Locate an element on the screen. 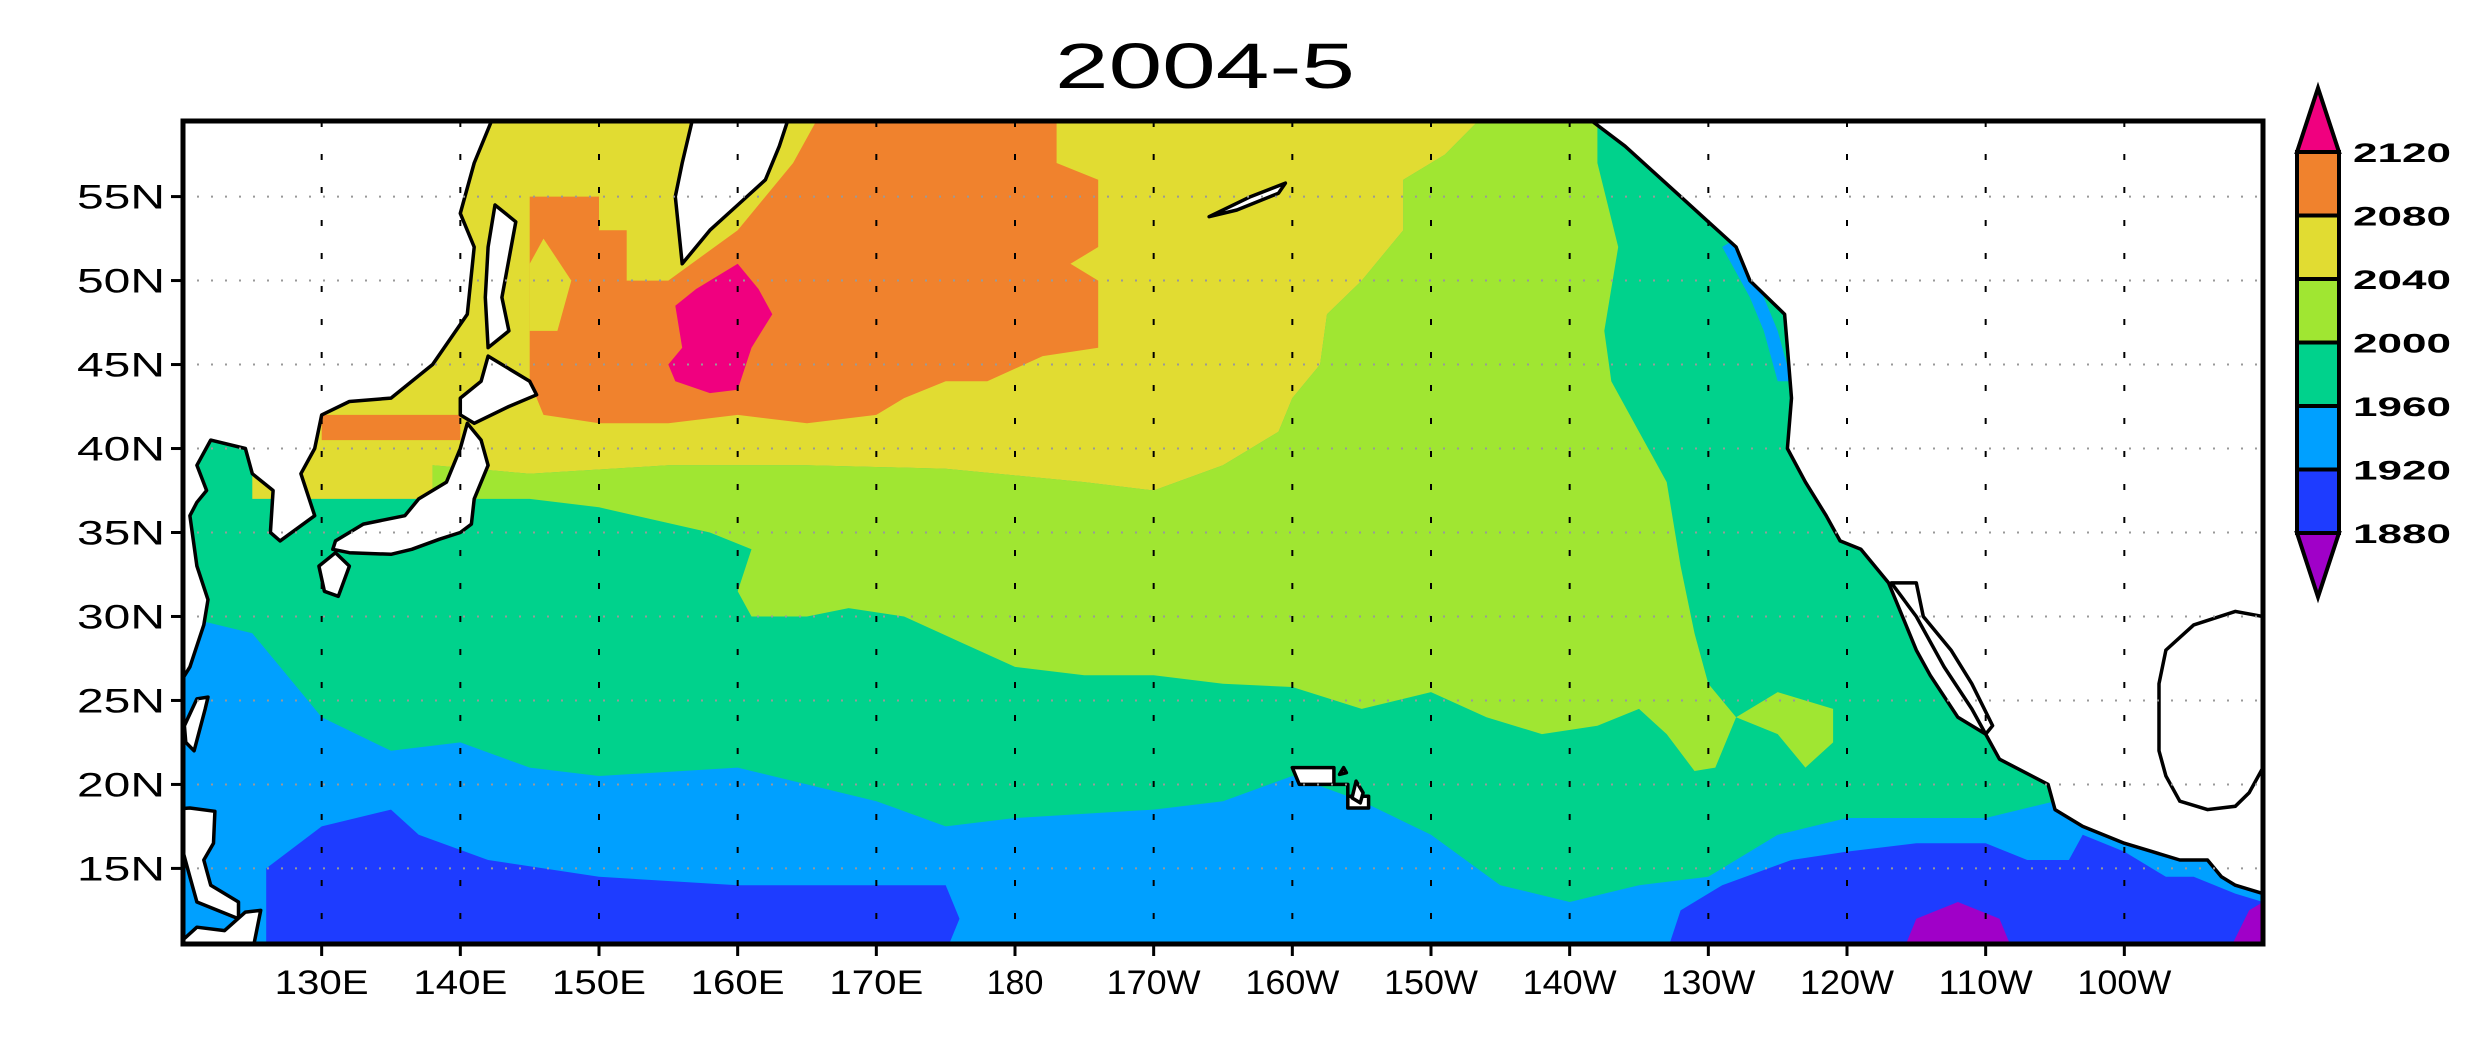  lon-tick-label: 150W is located at coordinates (1431, 983).